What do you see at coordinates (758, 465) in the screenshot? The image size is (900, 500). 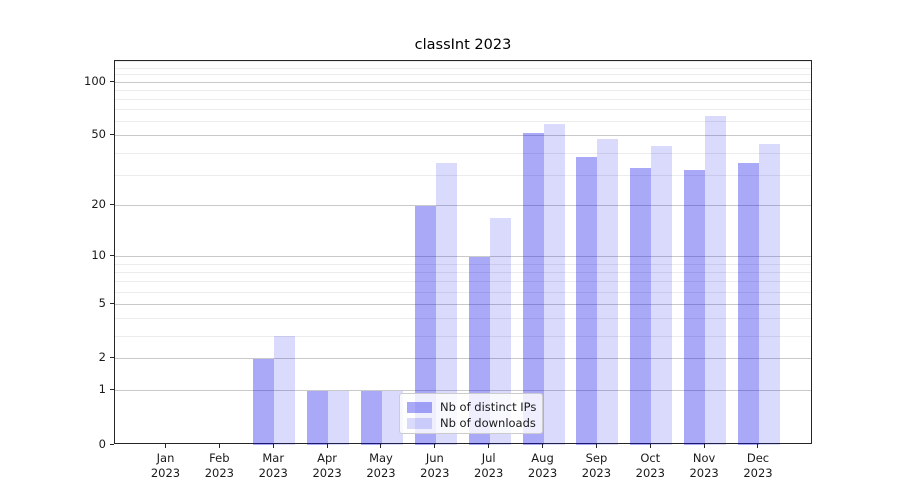 I see `x-tick-label: Dec 2023` at bounding box center [758, 465].